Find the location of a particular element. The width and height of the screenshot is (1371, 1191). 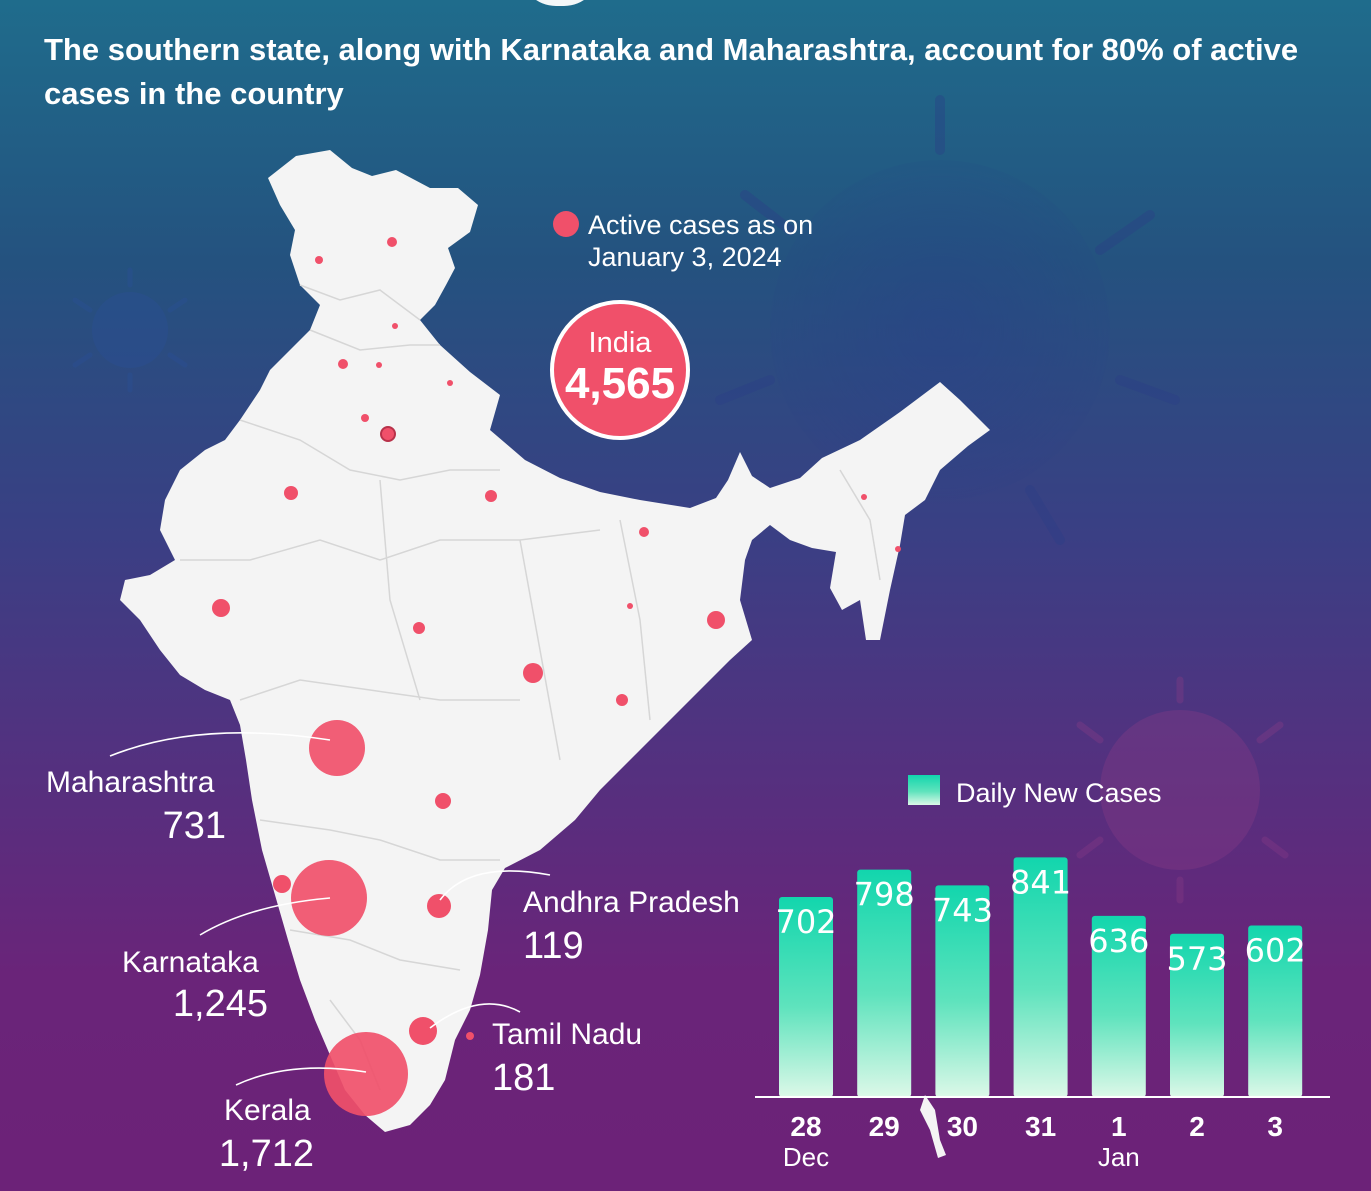

state-value-kerala: 1,712 is located at coordinates (266, 1154).